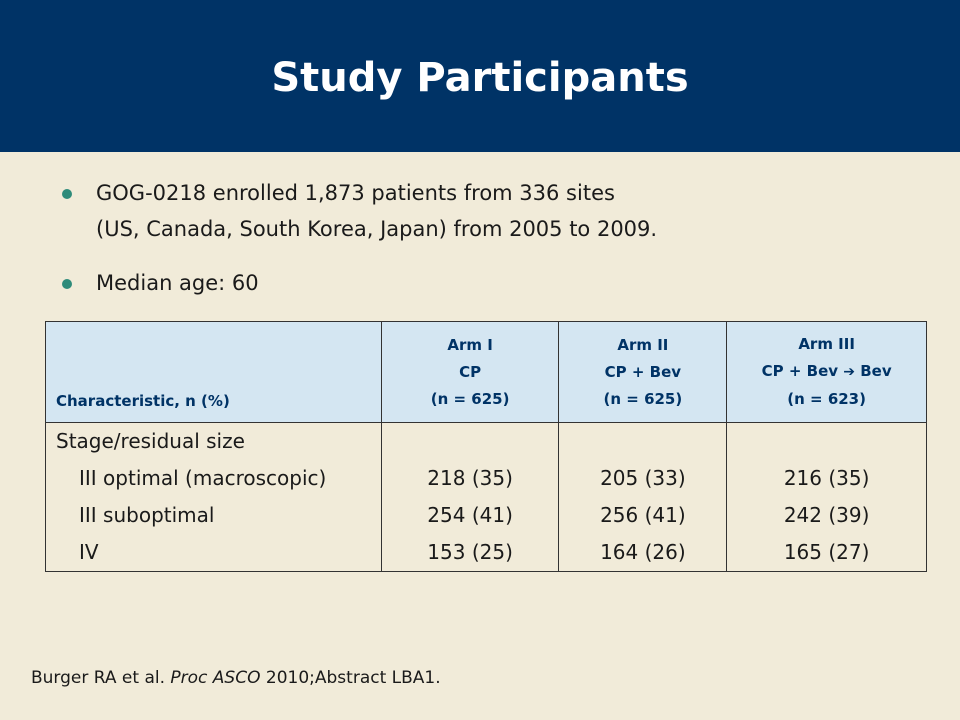 This screenshot has height=720, width=960. What do you see at coordinates (826, 515) in the screenshot?
I see `table-cell: 242 (39)` at bounding box center [826, 515].